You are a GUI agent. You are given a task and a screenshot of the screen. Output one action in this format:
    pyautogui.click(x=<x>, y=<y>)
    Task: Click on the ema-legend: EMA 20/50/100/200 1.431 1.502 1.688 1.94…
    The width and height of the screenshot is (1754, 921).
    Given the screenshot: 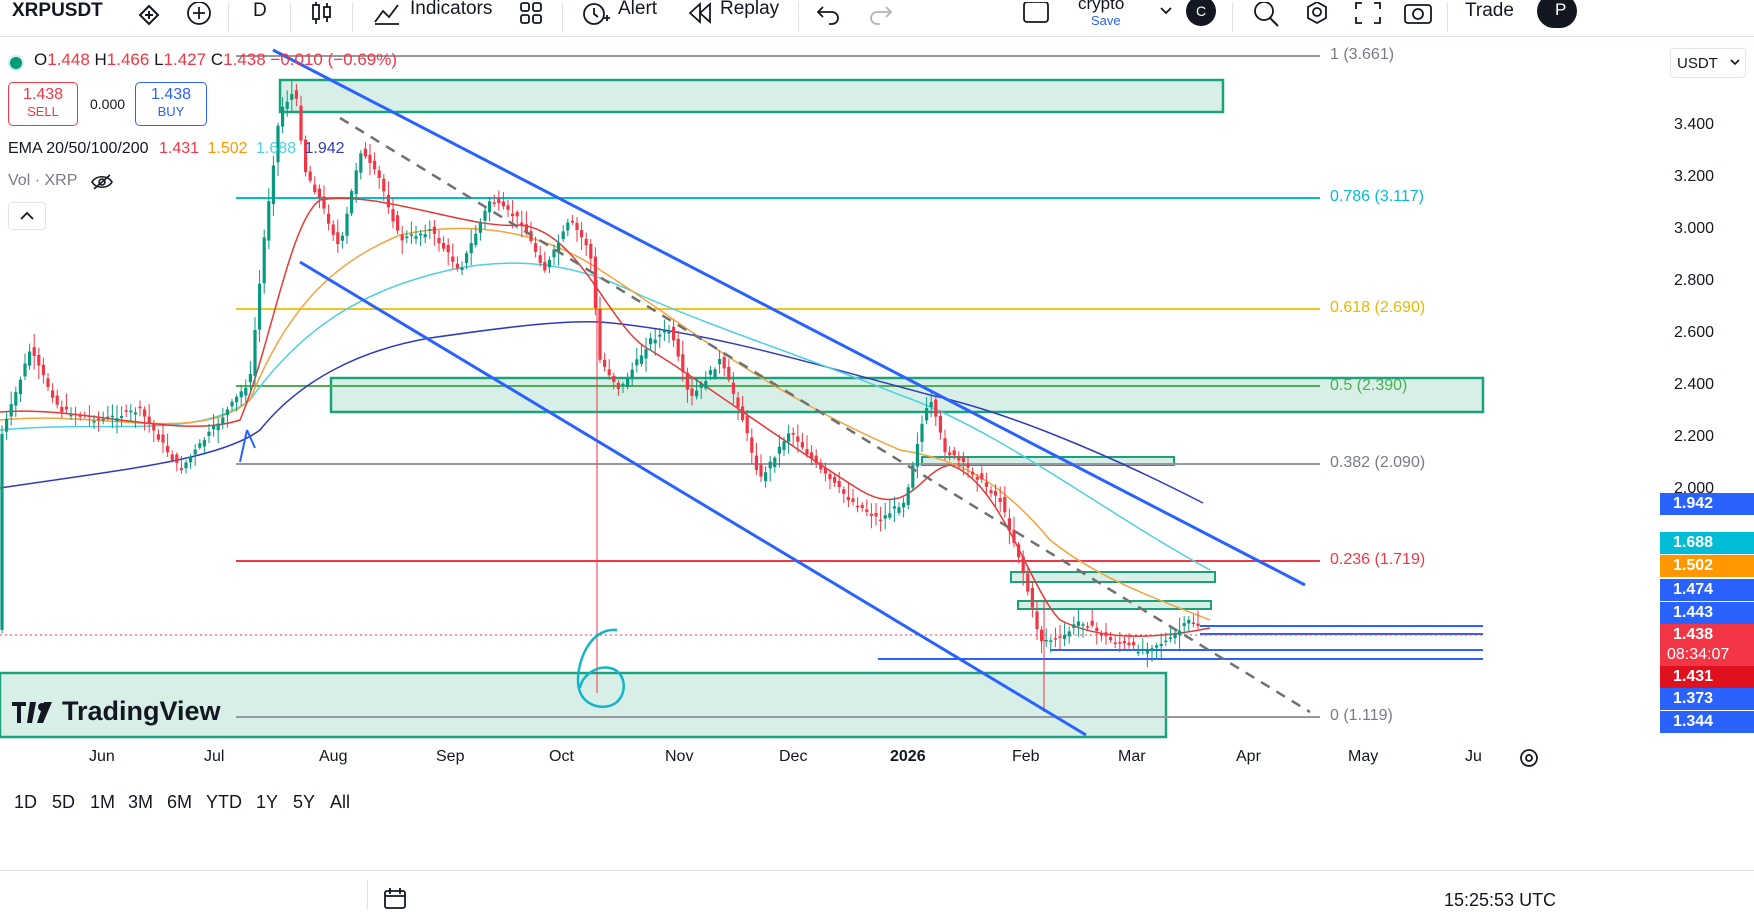 What is the action you would take?
    pyautogui.click(x=176, y=149)
    